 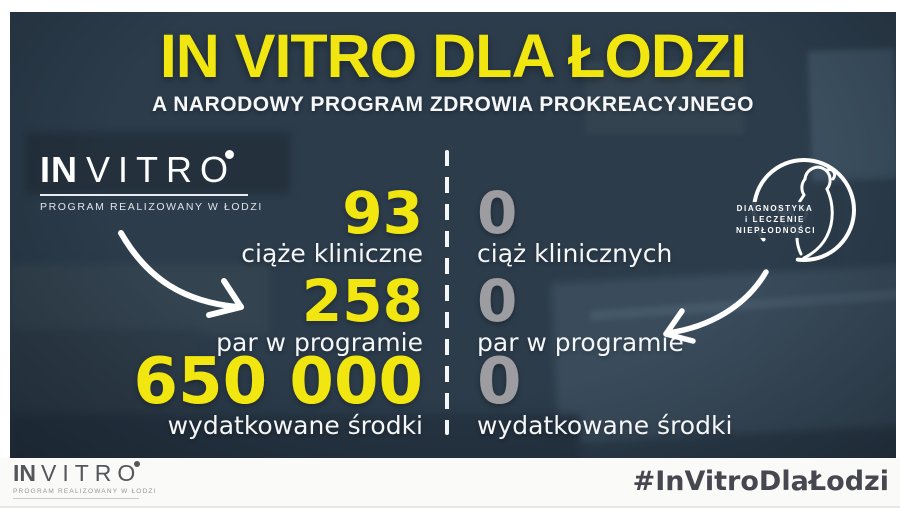 I want to click on invitro-logo-wordmark: IN VITRO, so click(x=138, y=169).